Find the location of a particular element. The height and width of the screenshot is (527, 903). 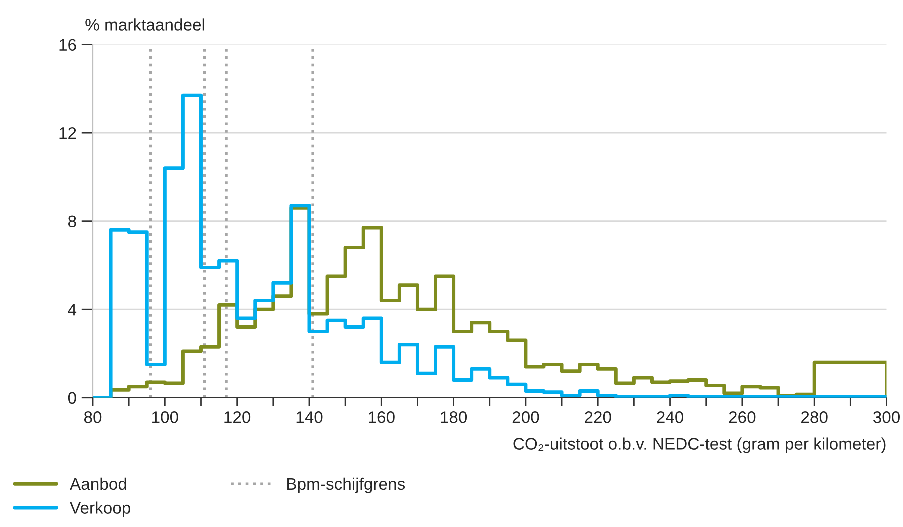

x-tick-label: 120 is located at coordinates (237, 418).